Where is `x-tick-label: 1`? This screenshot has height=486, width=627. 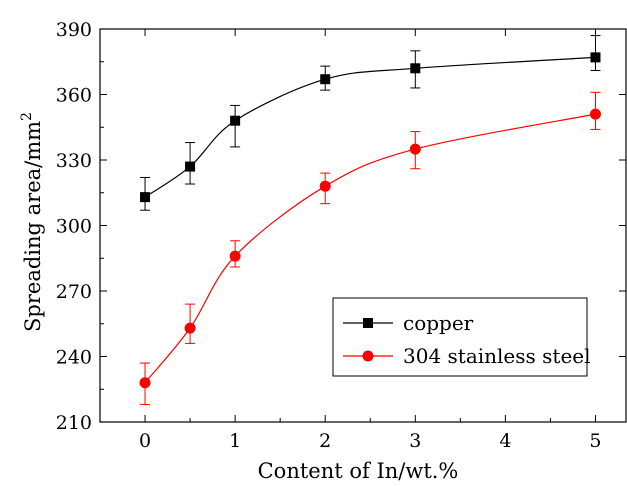
x-tick-label: 1 is located at coordinates (235, 441).